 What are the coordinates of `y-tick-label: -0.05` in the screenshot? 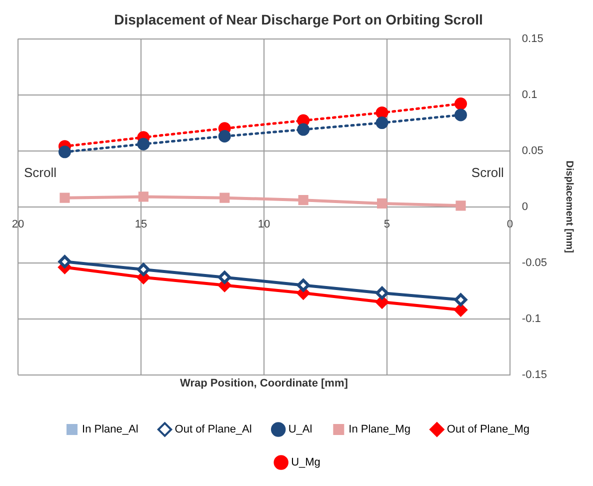 It's located at (535, 262).